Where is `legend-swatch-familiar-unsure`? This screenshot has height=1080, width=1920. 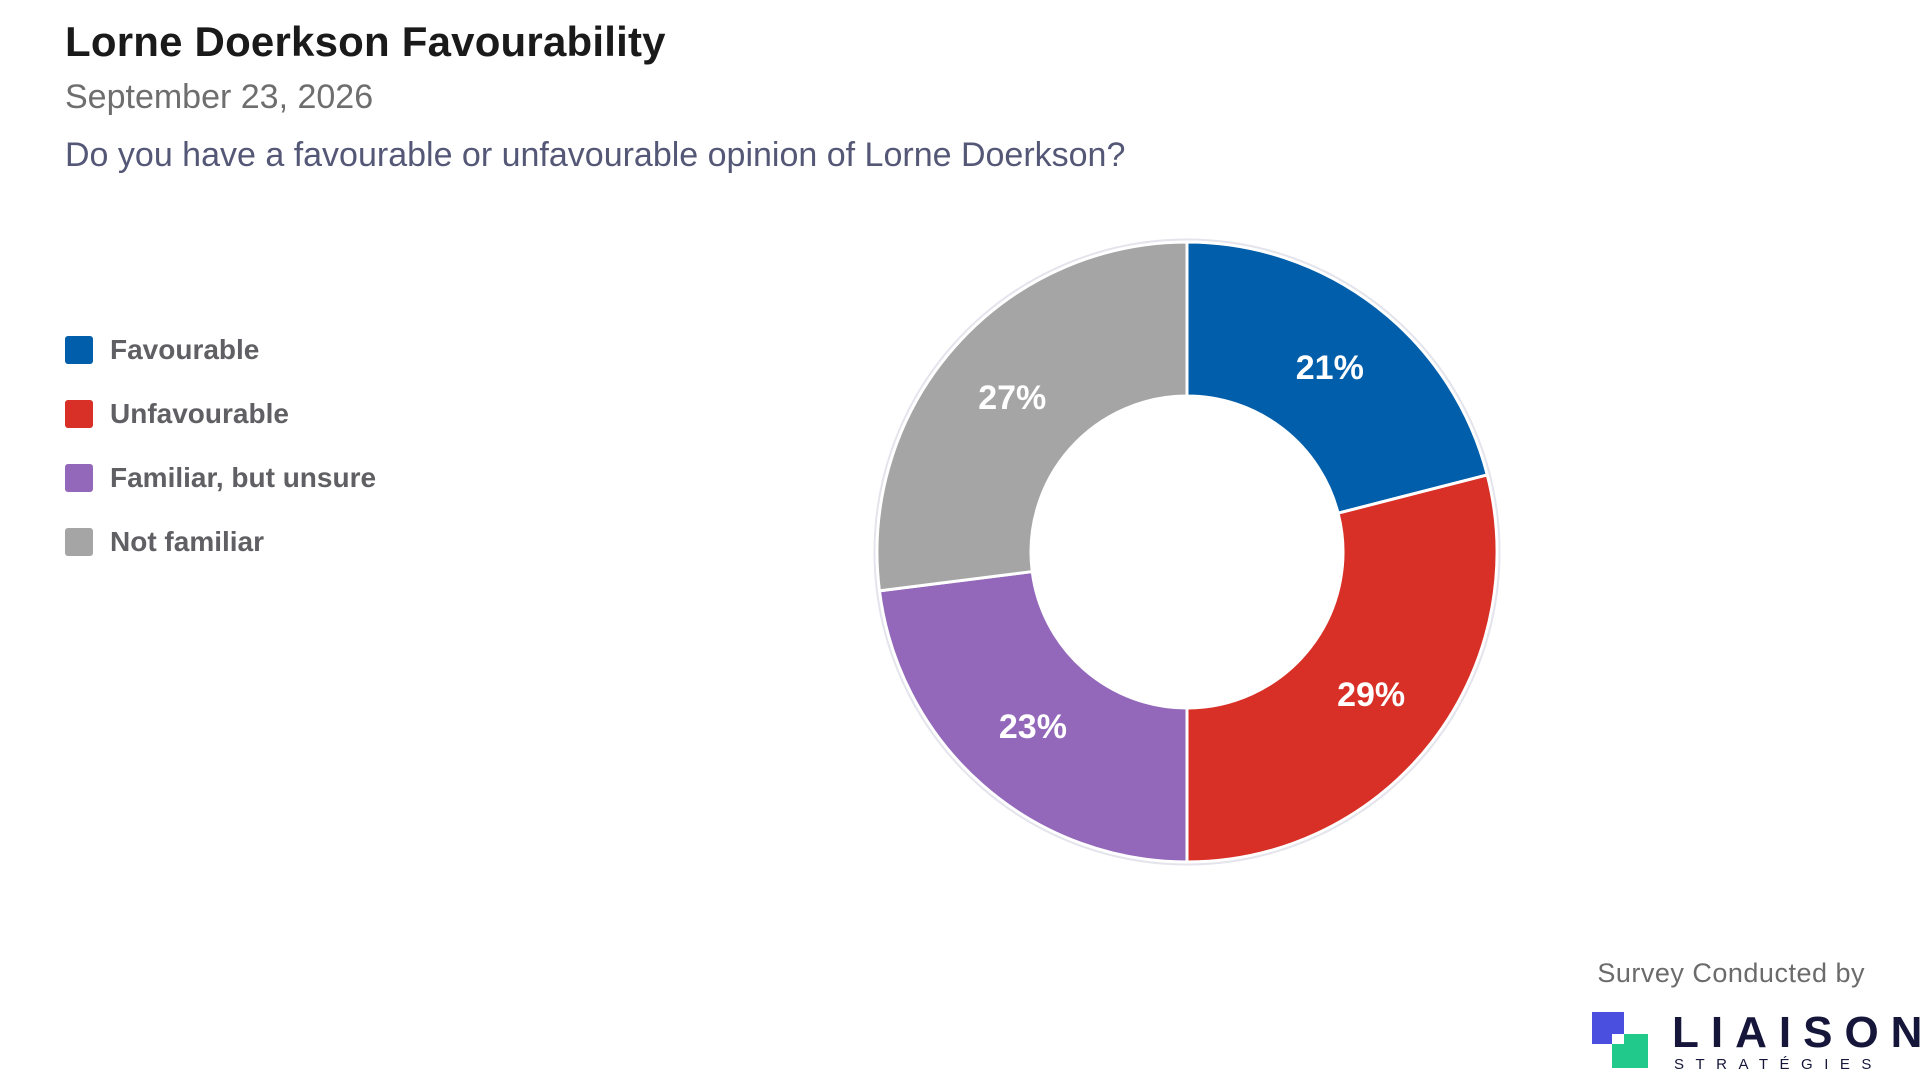 legend-swatch-familiar-unsure is located at coordinates (79, 478).